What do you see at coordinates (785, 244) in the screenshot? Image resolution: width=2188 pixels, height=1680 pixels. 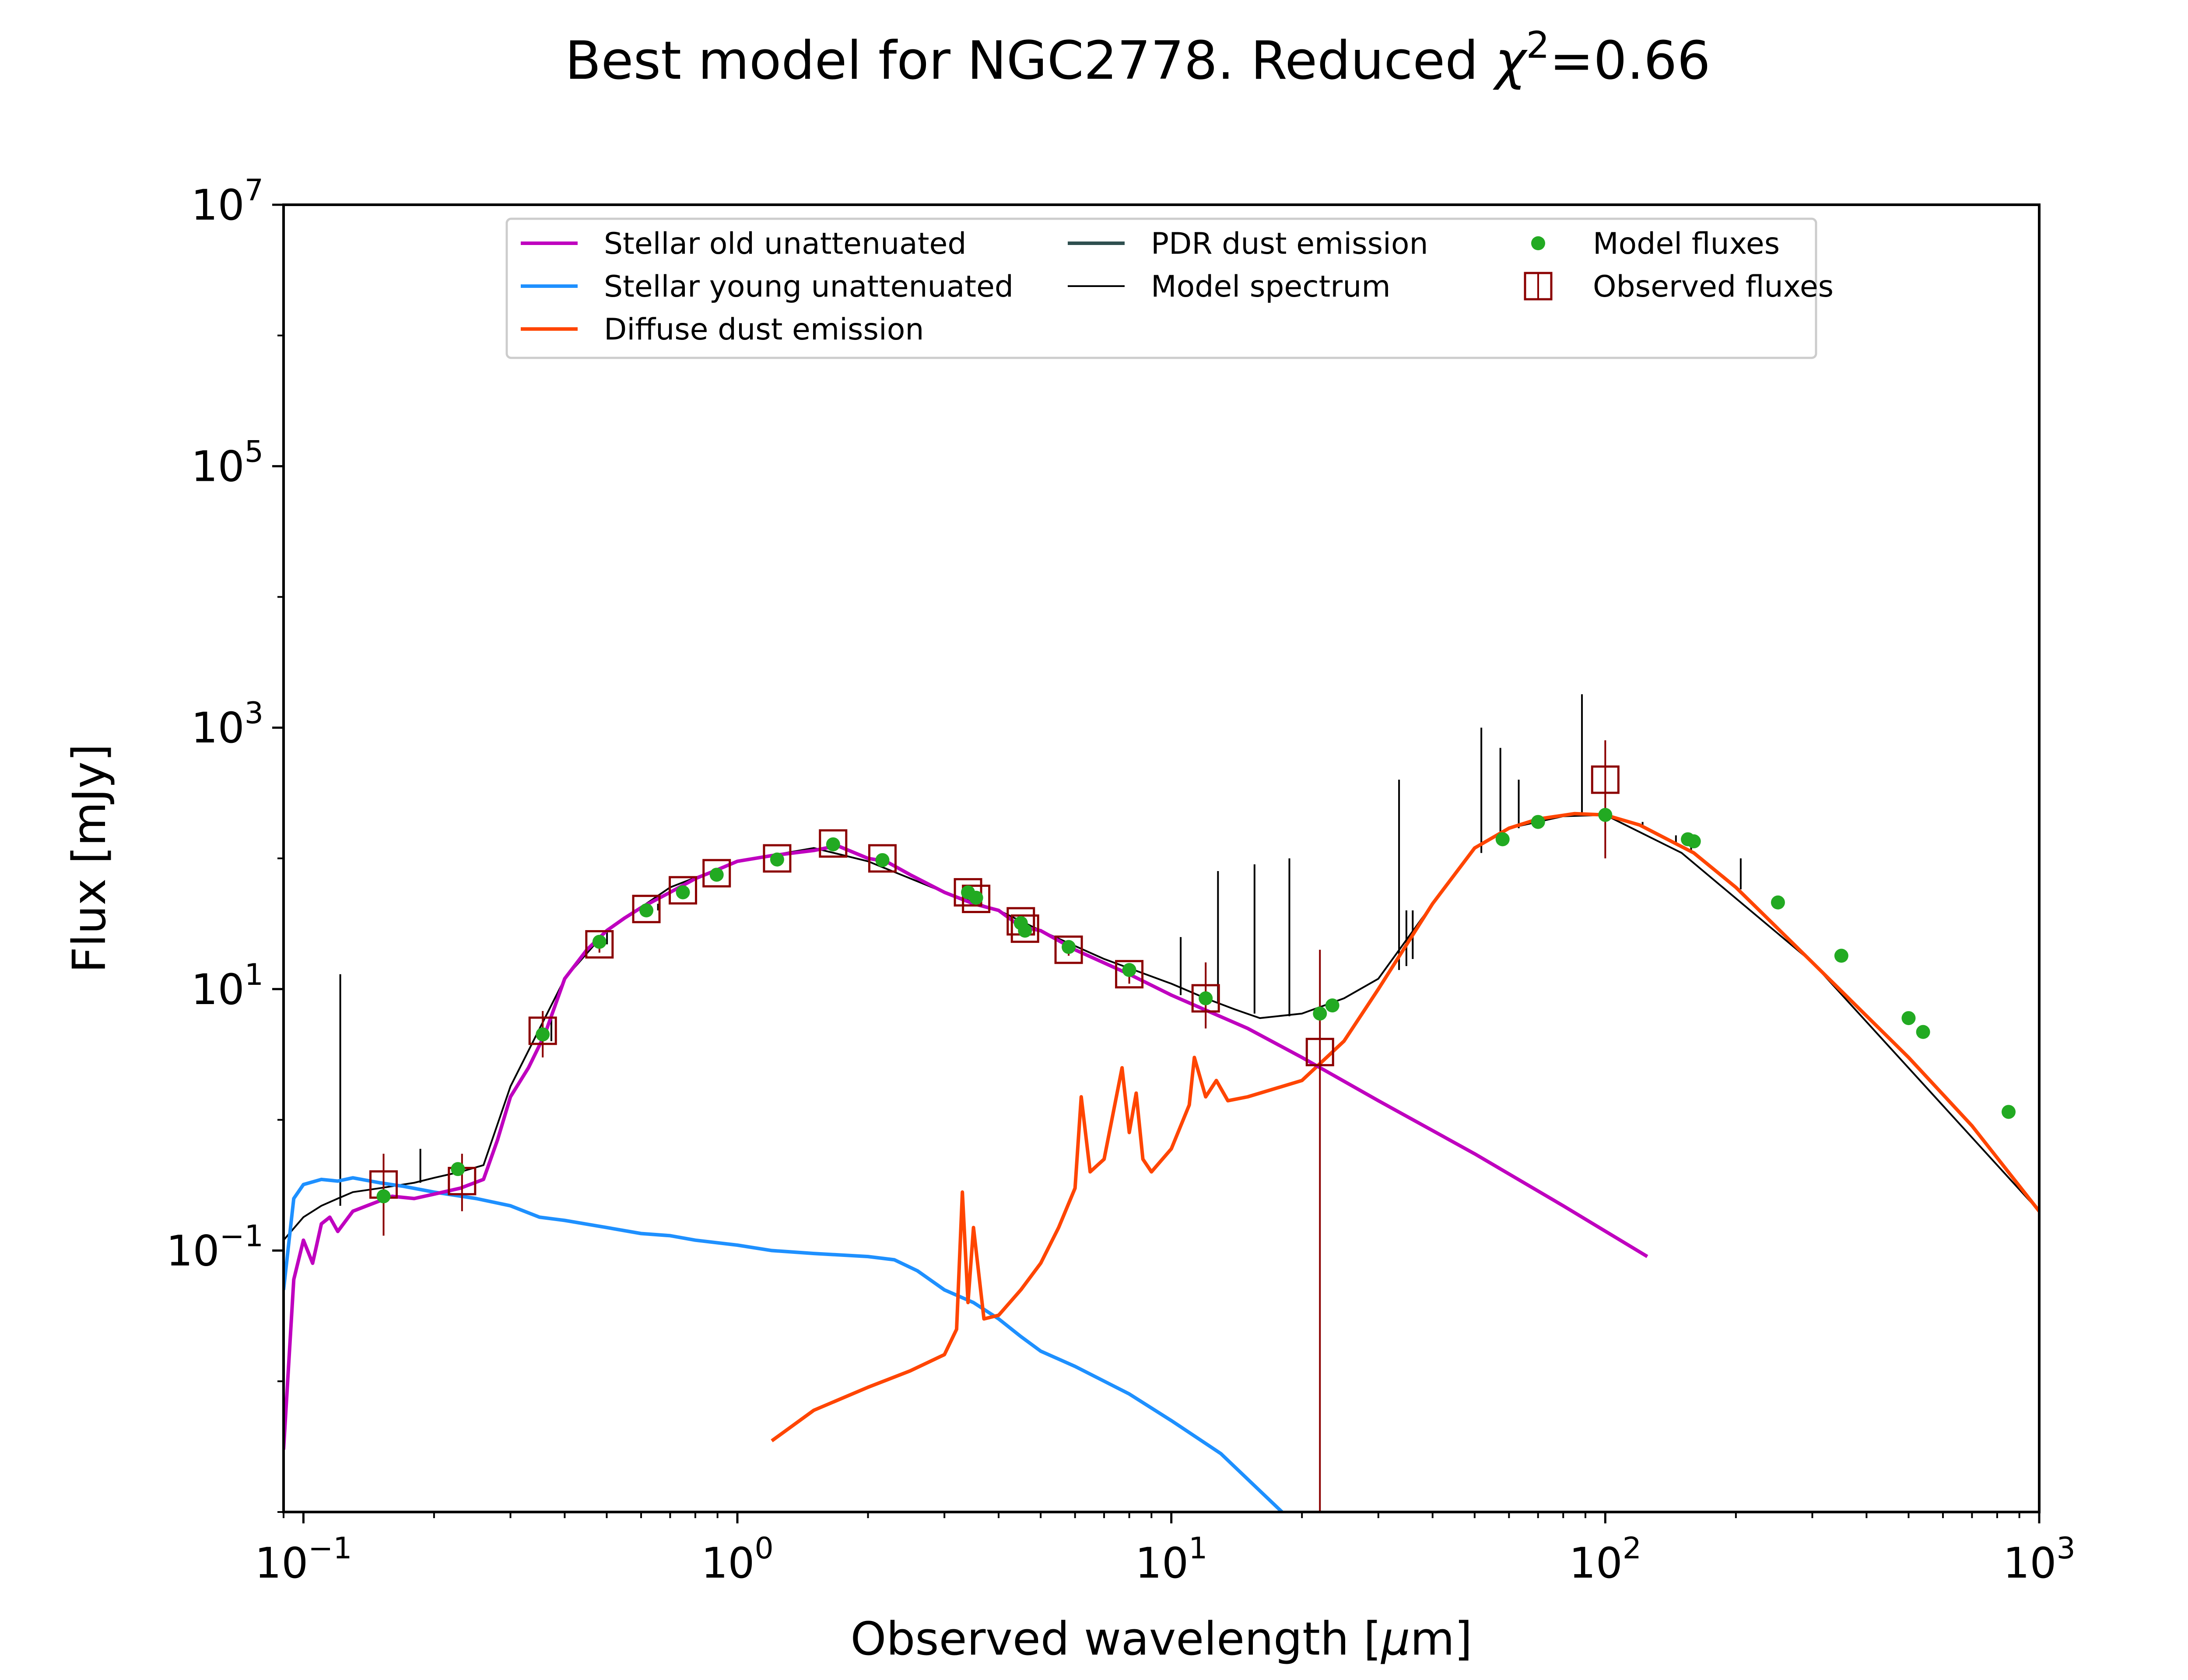 I see `legend-label: Stellar old unattenuated` at bounding box center [785, 244].